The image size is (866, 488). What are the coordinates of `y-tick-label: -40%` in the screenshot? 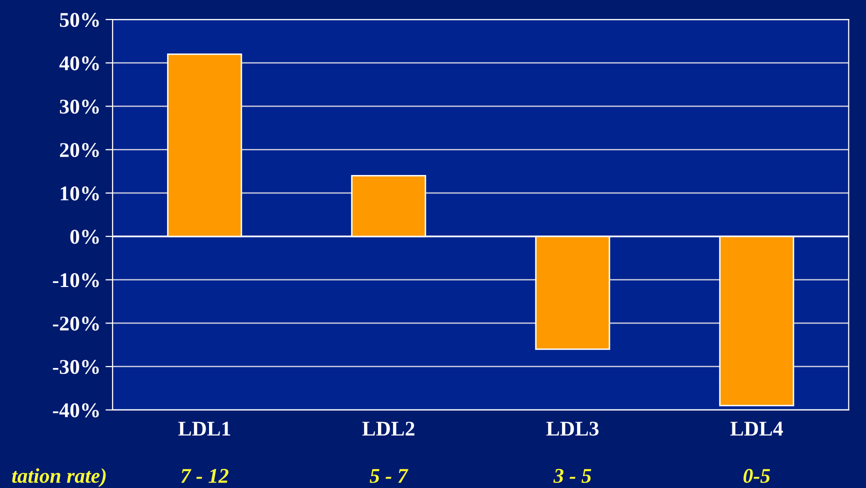 It's located at (75, 410).